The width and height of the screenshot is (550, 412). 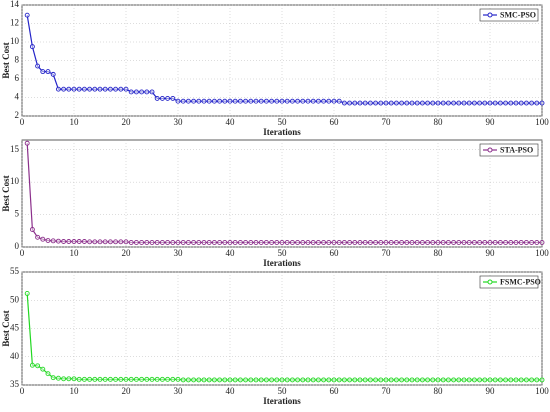 I want to click on y-tick-label: 40, so click(x=15, y=356).